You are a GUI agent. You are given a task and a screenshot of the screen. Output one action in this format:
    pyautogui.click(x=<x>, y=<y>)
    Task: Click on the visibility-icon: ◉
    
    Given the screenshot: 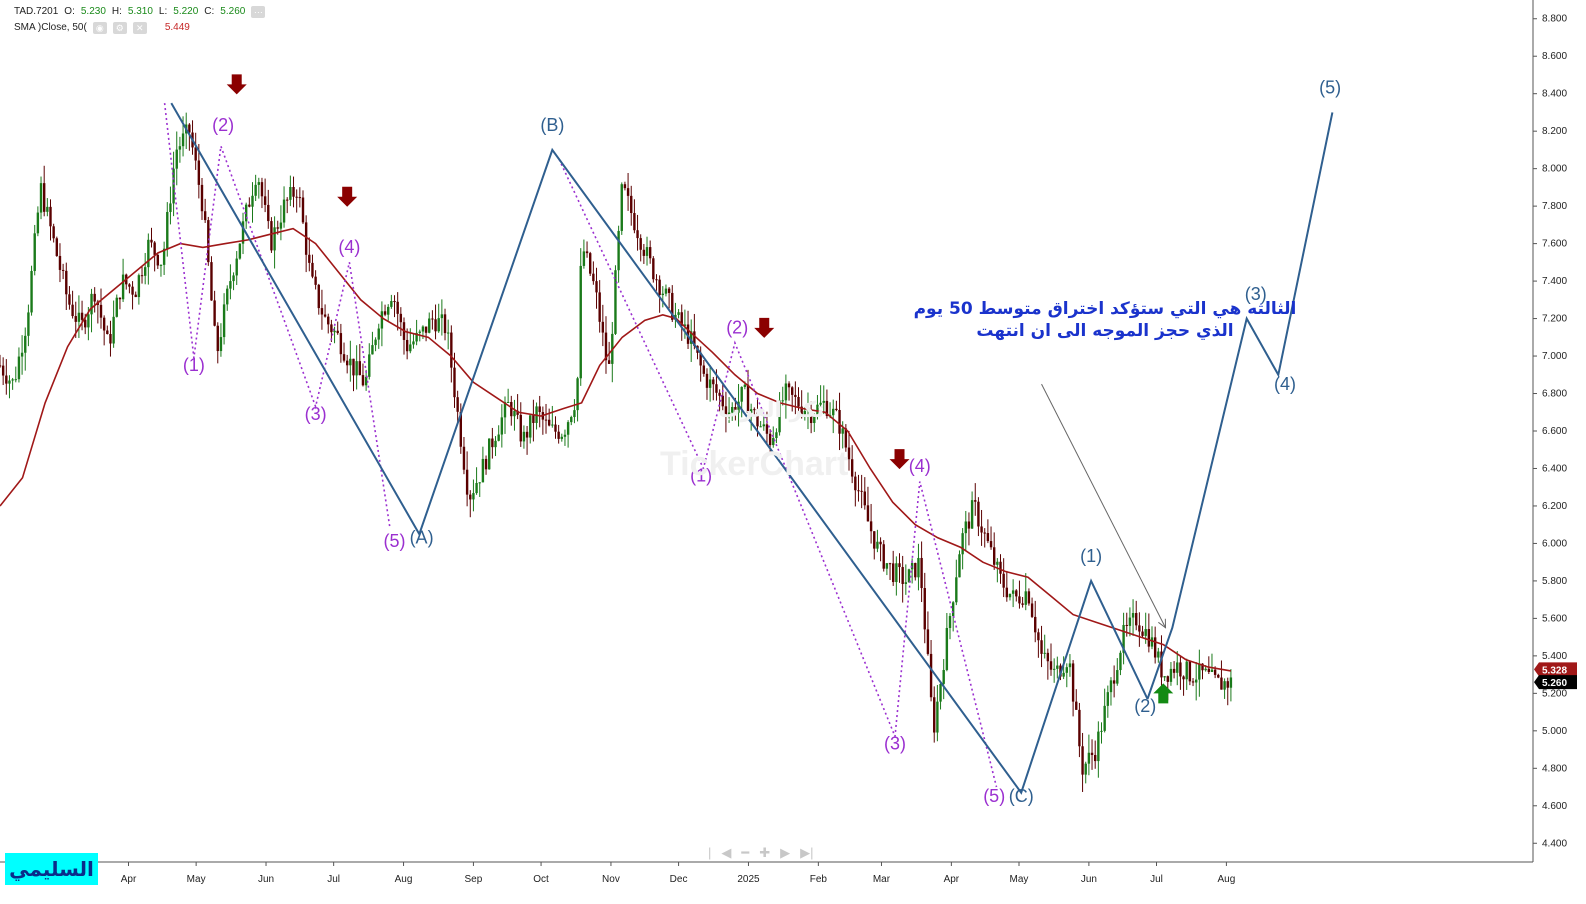 What is the action you would take?
    pyautogui.click(x=99, y=28)
    